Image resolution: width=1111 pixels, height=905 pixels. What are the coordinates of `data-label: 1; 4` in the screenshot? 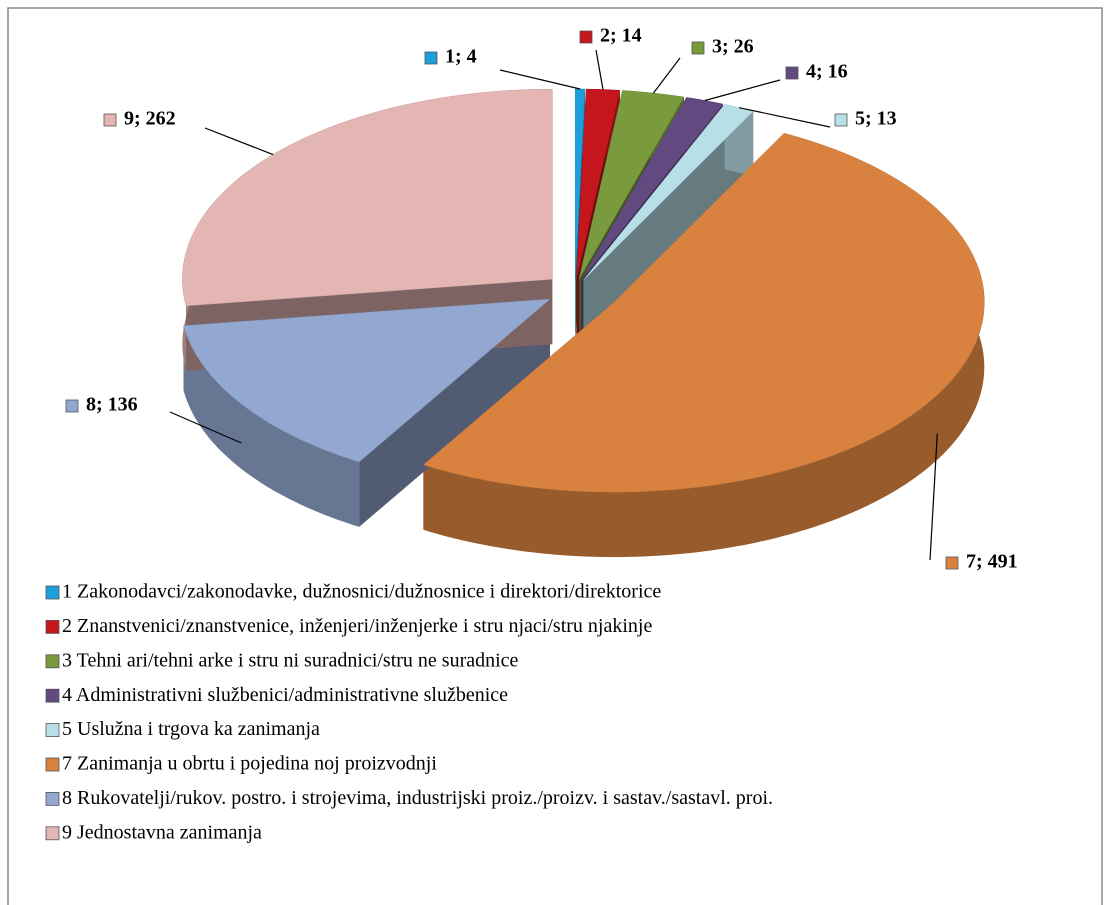 It's located at (461, 57).